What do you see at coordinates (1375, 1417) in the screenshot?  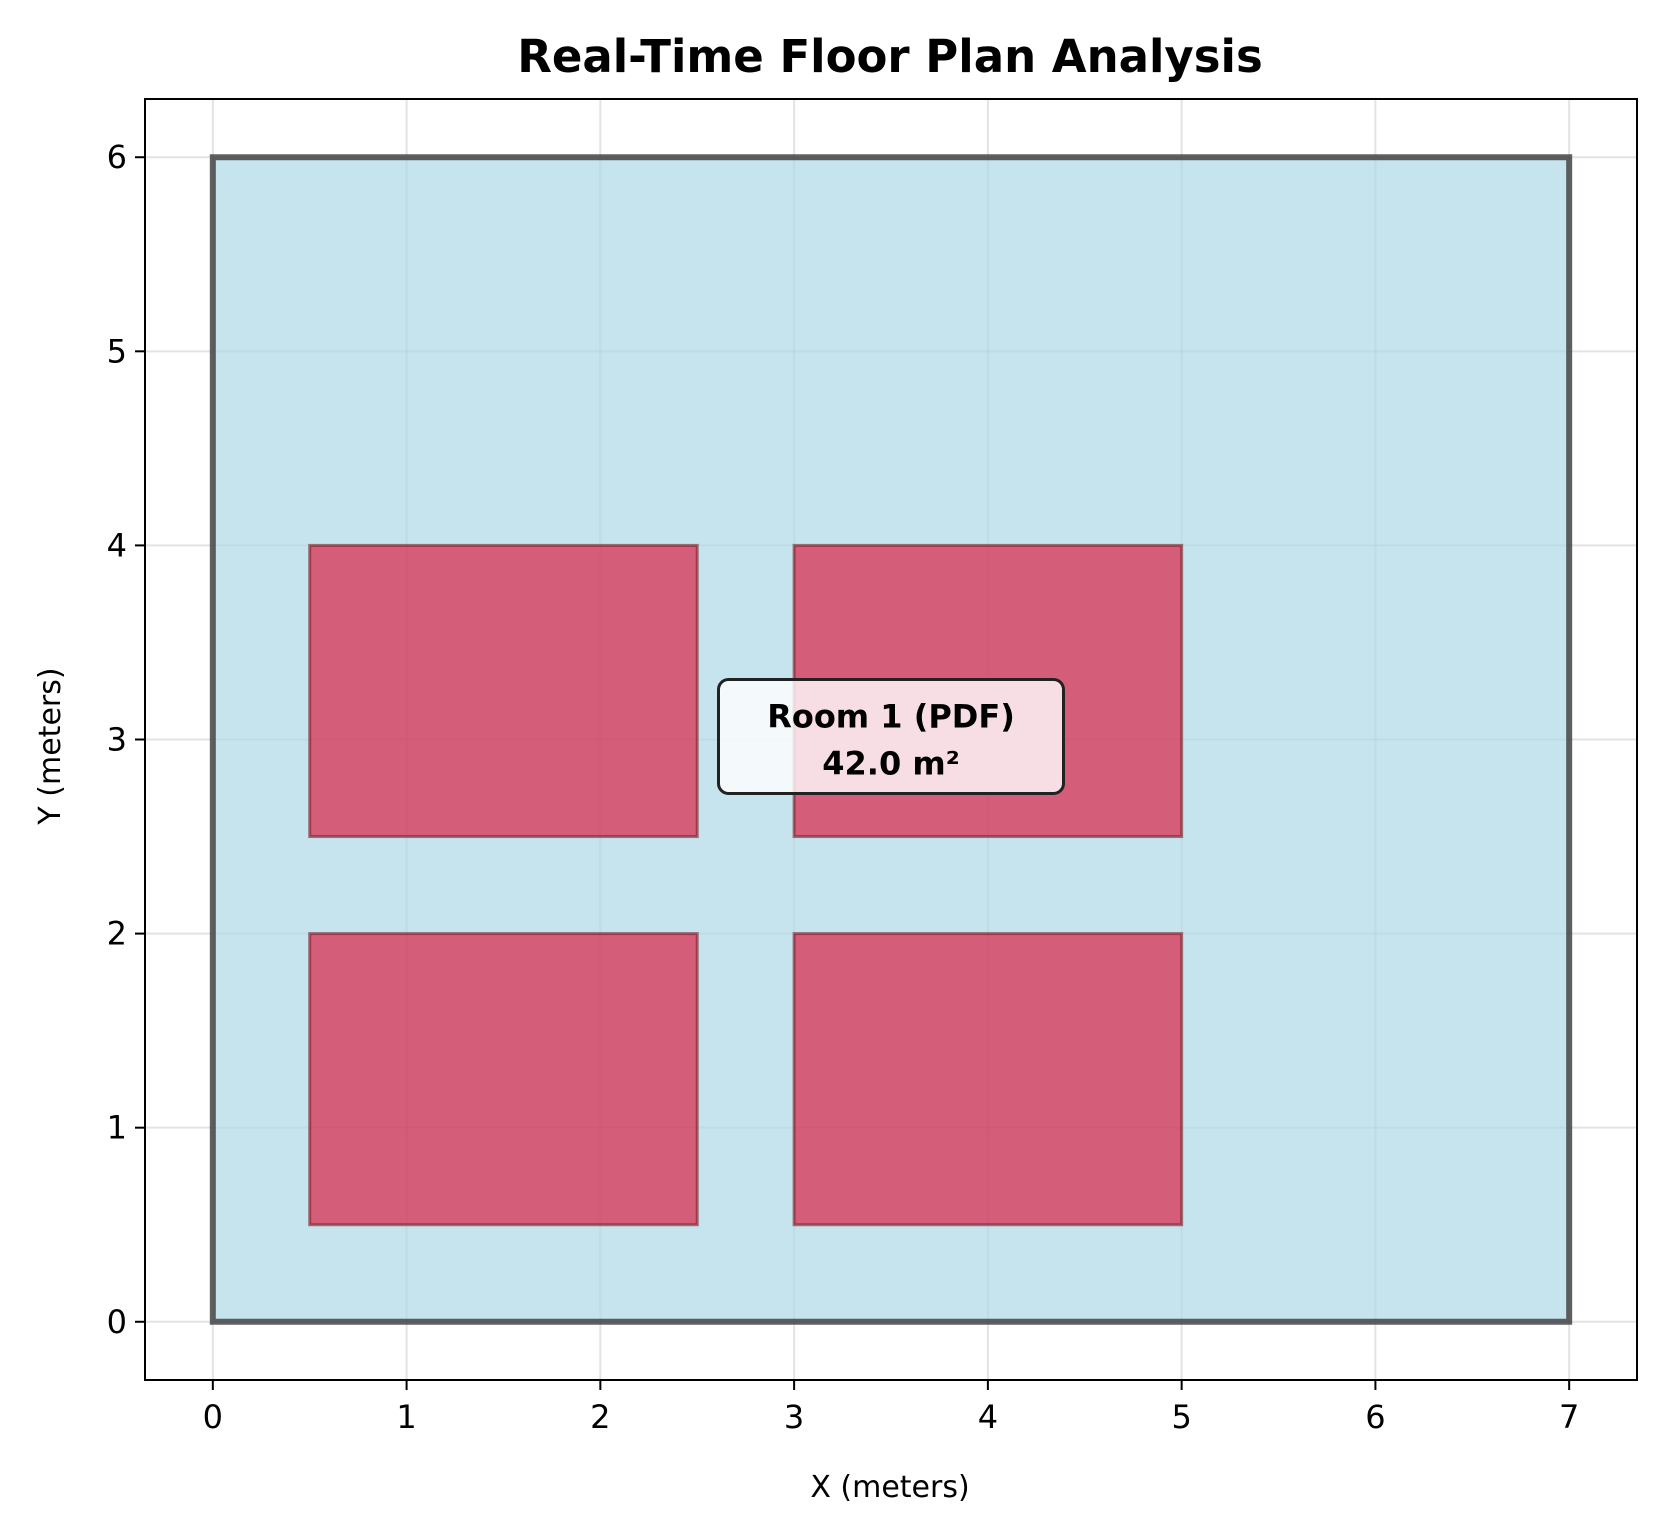 I see `x-tick-label: 6` at bounding box center [1375, 1417].